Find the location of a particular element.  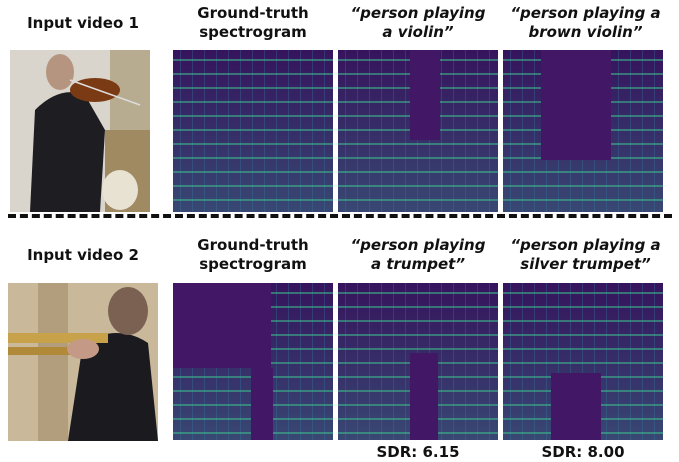

query-header: “person playing a trumpet” is located at coordinates (418, 255).